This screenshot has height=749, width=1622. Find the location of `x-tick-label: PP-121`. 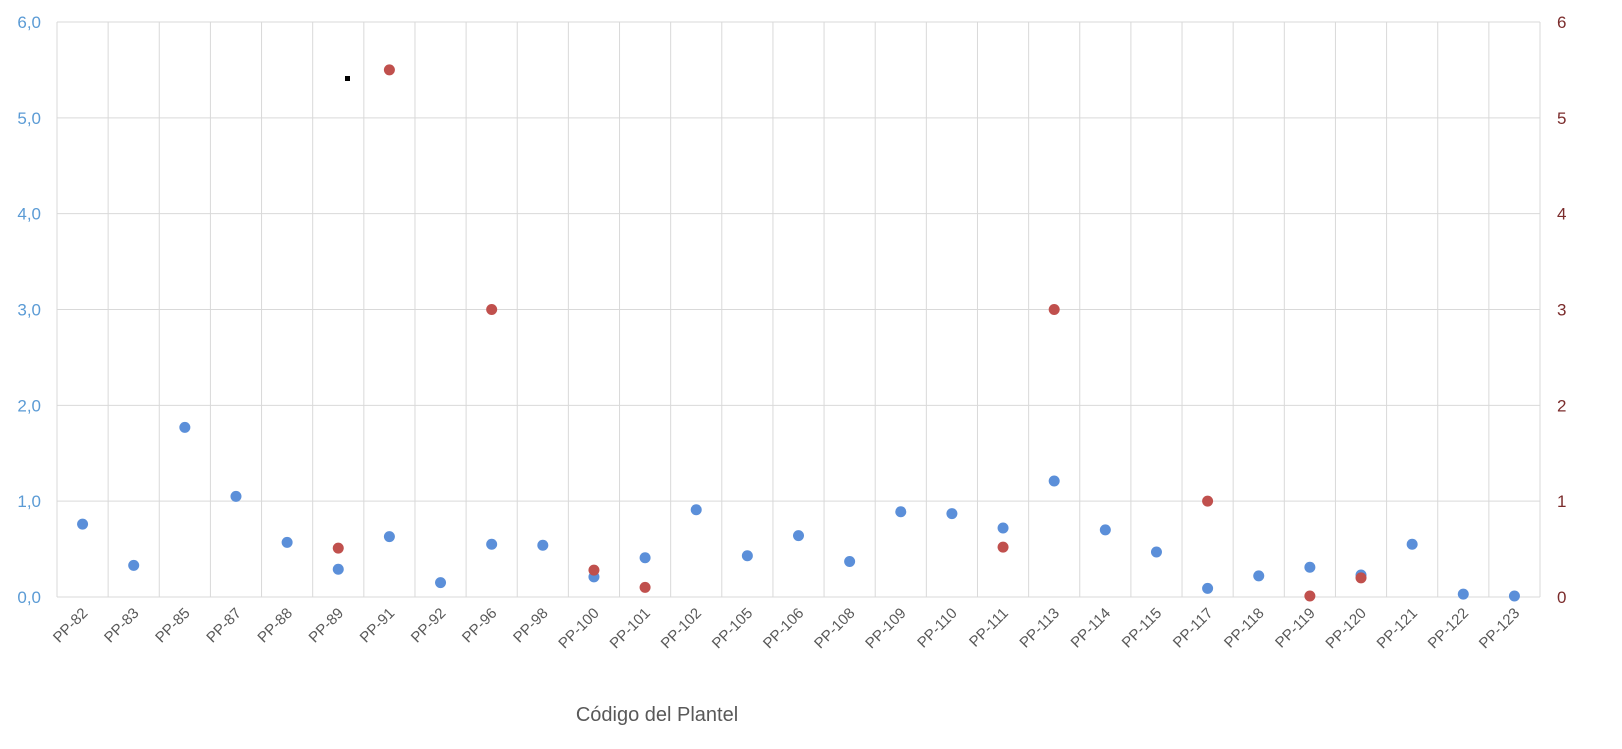

x-tick-label: PP-121 is located at coordinates (1397, 628).